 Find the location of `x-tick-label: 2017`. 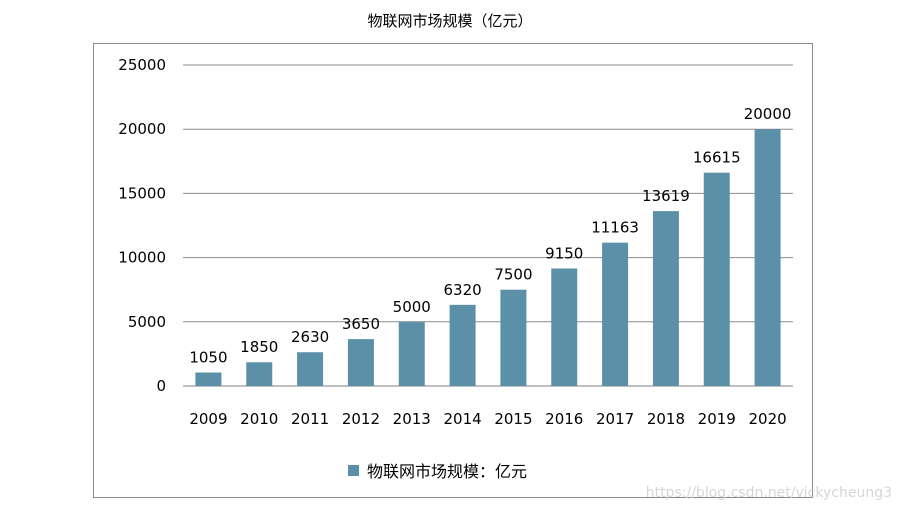

x-tick-label: 2017 is located at coordinates (615, 419).